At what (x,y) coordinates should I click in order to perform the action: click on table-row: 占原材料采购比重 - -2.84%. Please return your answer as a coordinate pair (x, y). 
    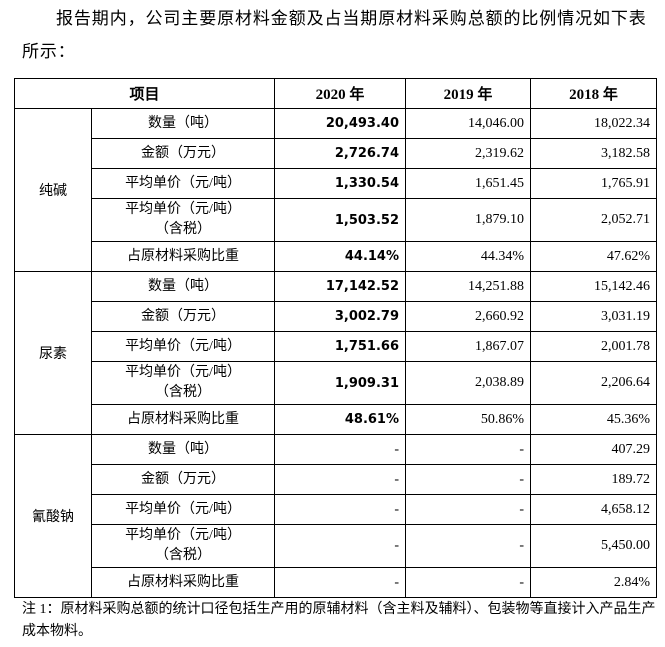
    Looking at the image, I should click on (336, 582).